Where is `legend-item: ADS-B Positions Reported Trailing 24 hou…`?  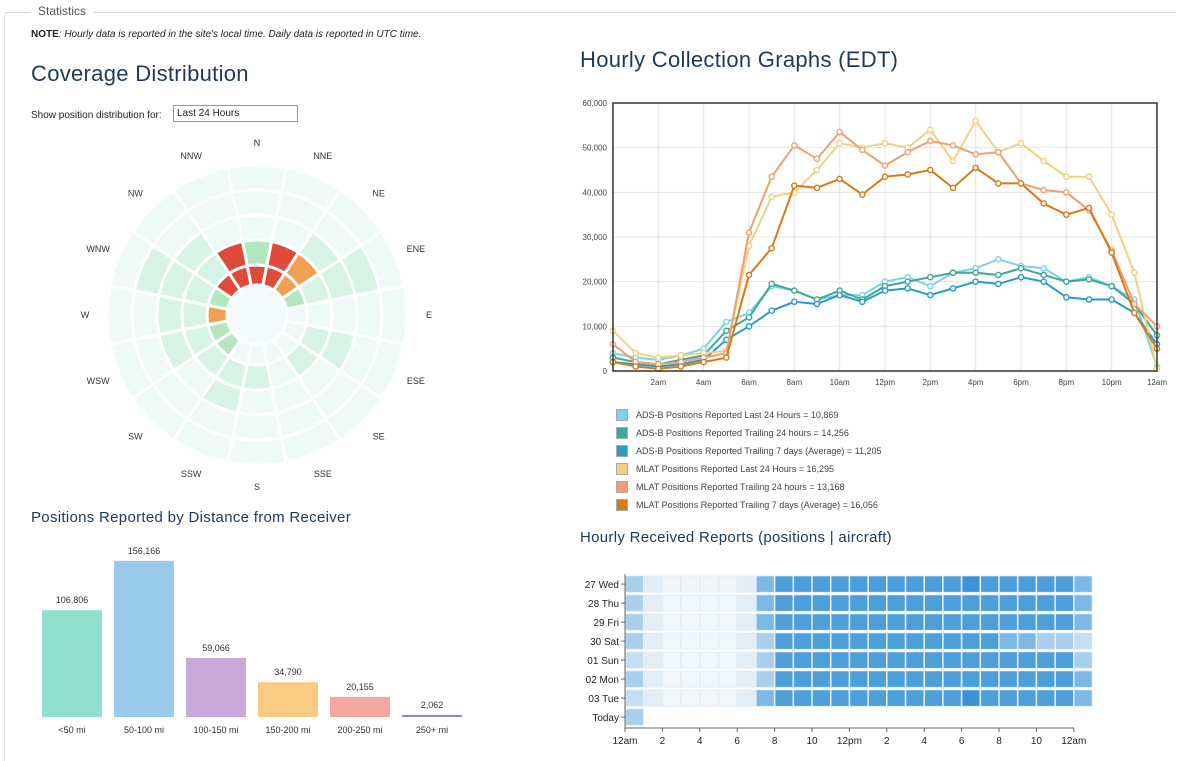 legend-item: ADS-B Positions Reported Trailing 24 hou… is located at coordinates (749, 433).